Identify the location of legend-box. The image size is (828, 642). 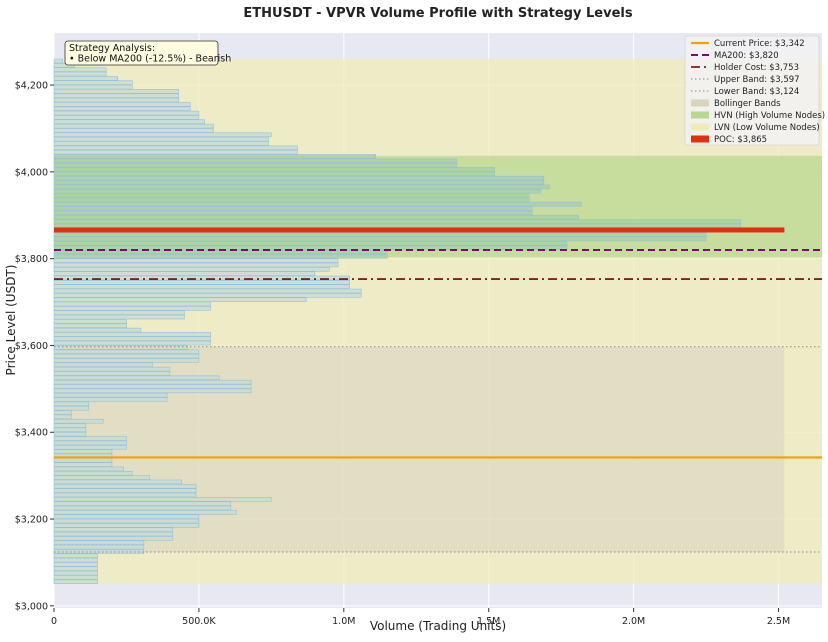
(752, 90).